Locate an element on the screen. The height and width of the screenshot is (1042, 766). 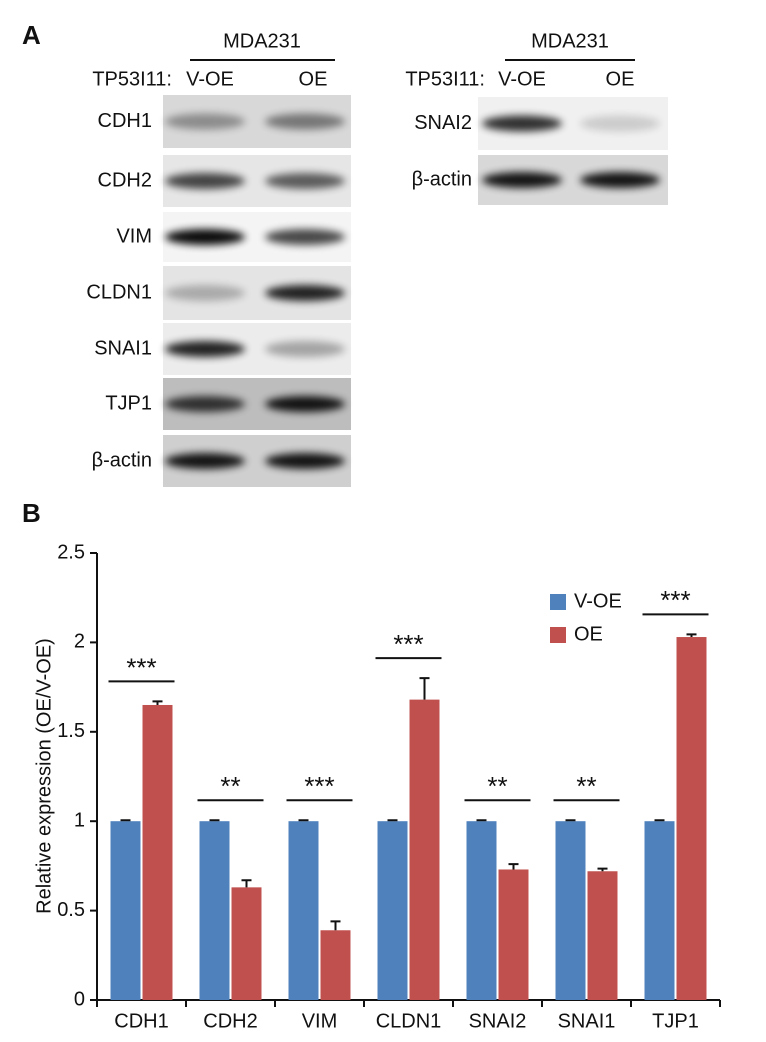
panel-label: A is located at coordinates (31, 35).